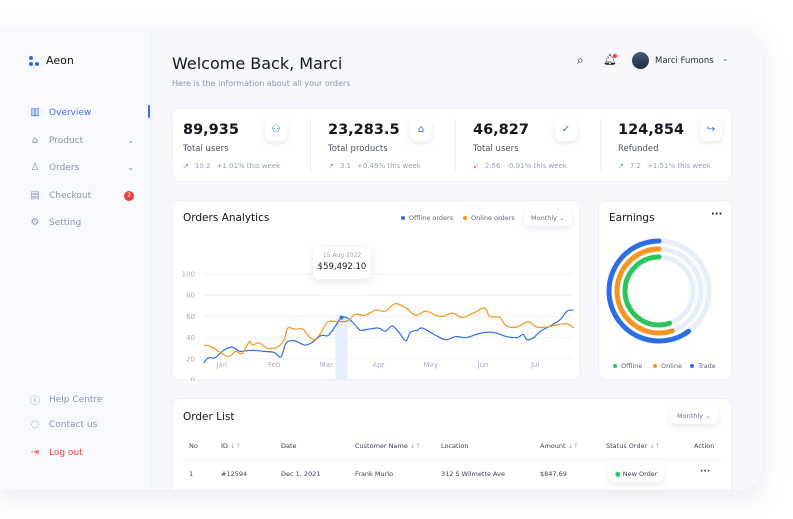 The height and width of the screenshot is (519, 793). I want to click on x-tick-label: May, so click(431, 365).